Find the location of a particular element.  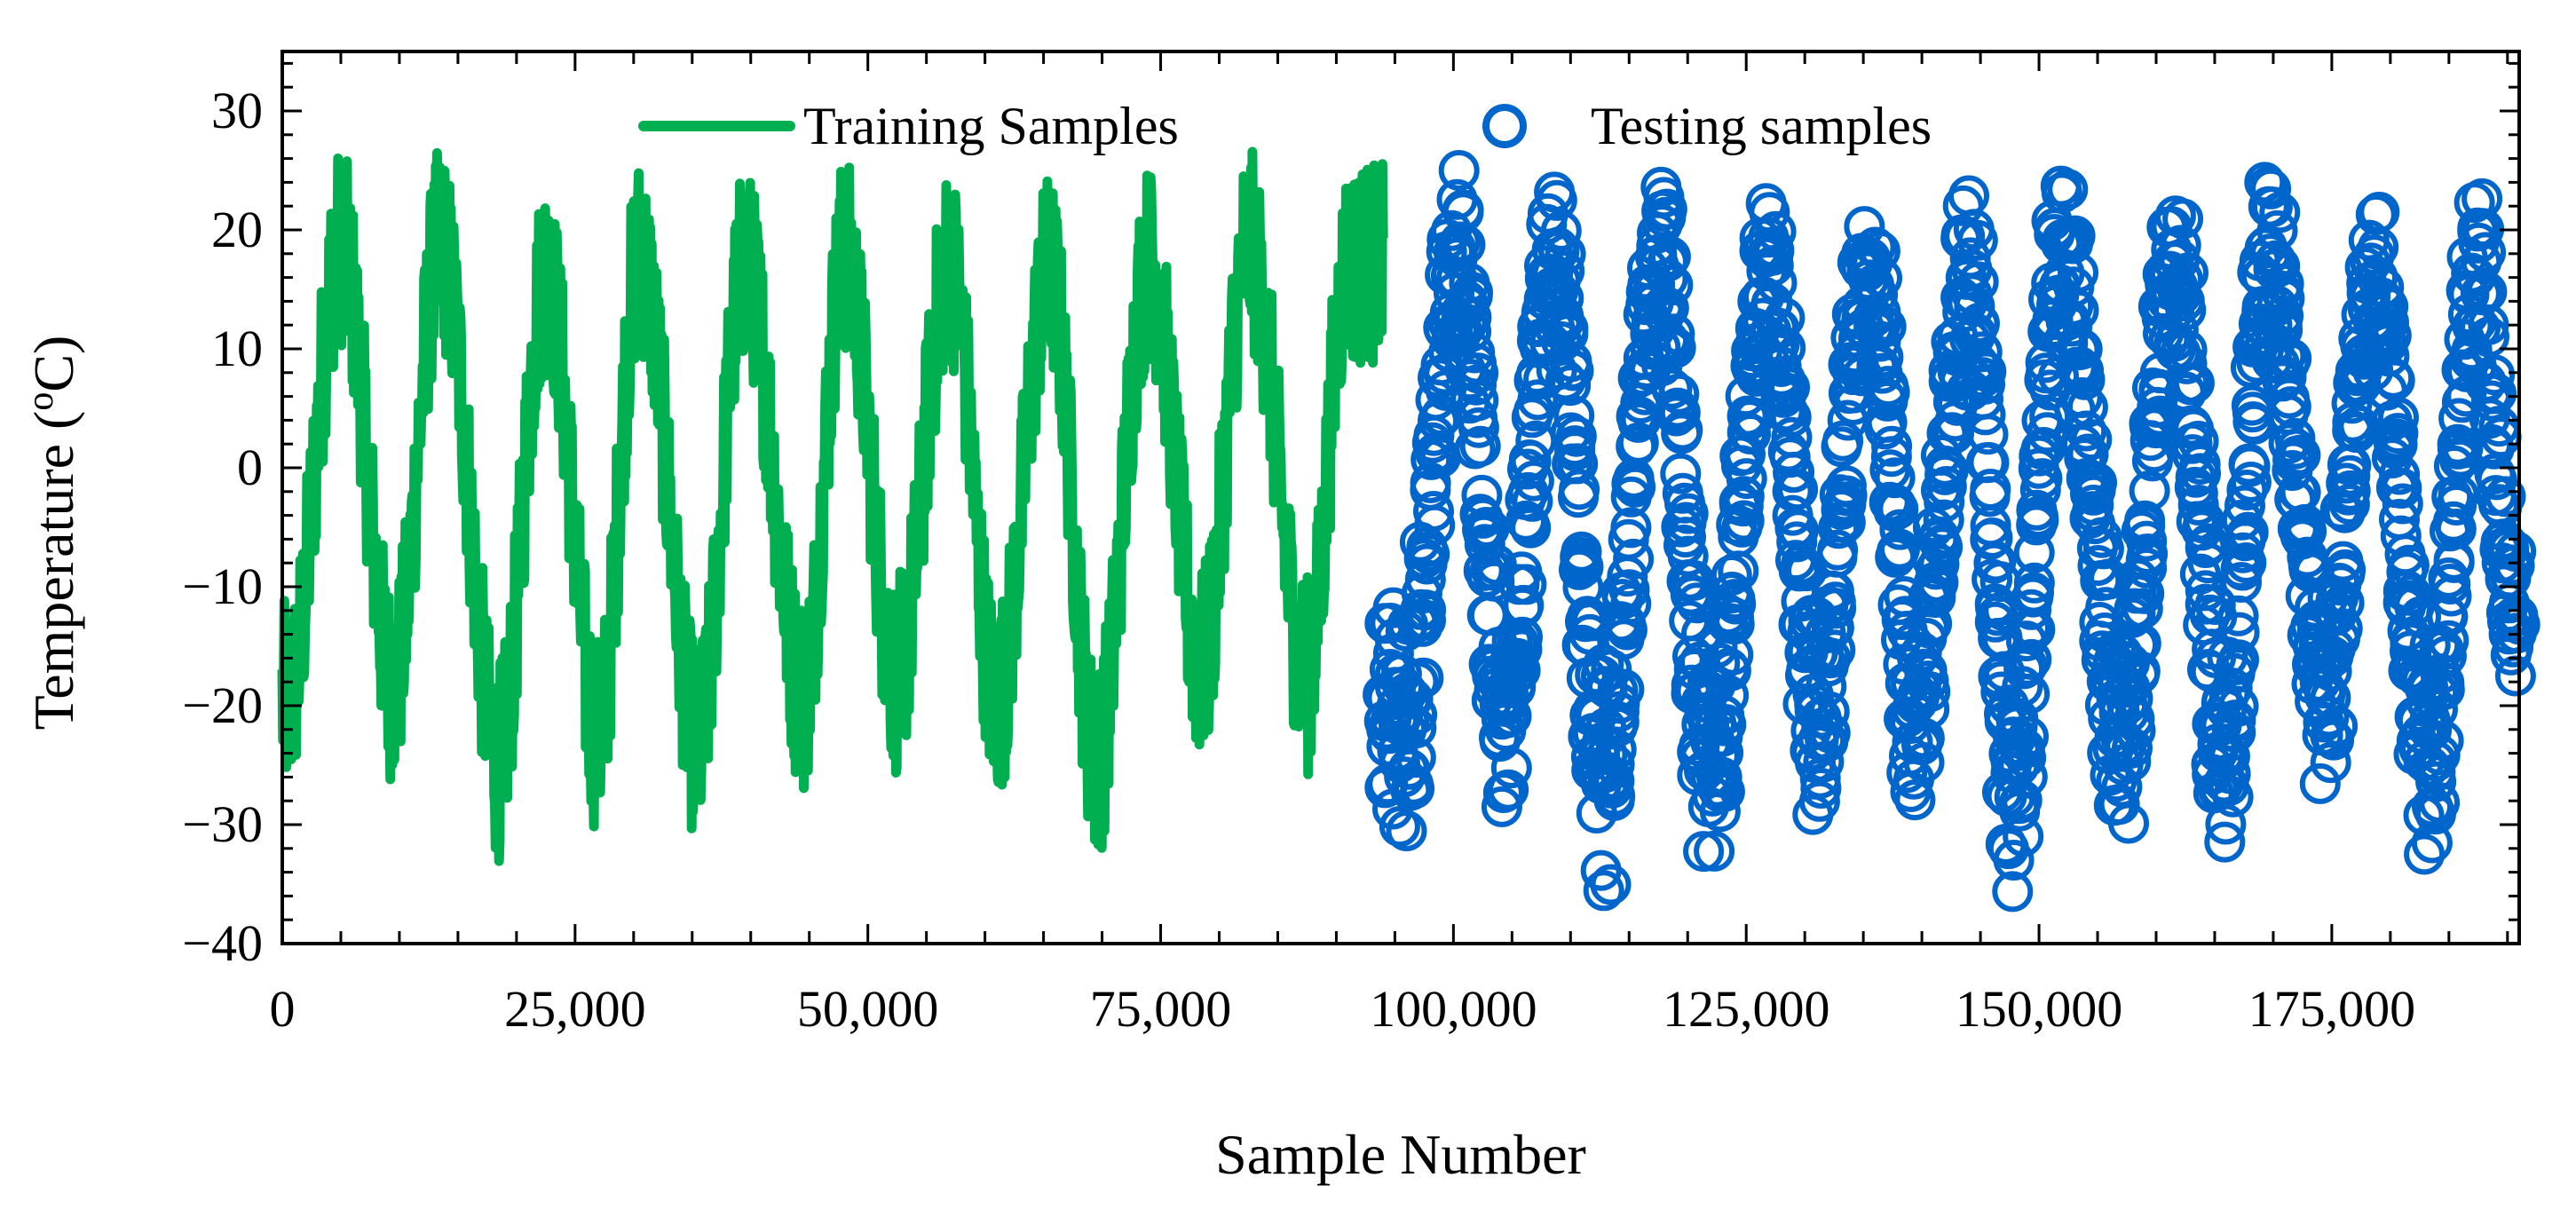

x-tick-label: 0 is located at coordinates (283, 1009).